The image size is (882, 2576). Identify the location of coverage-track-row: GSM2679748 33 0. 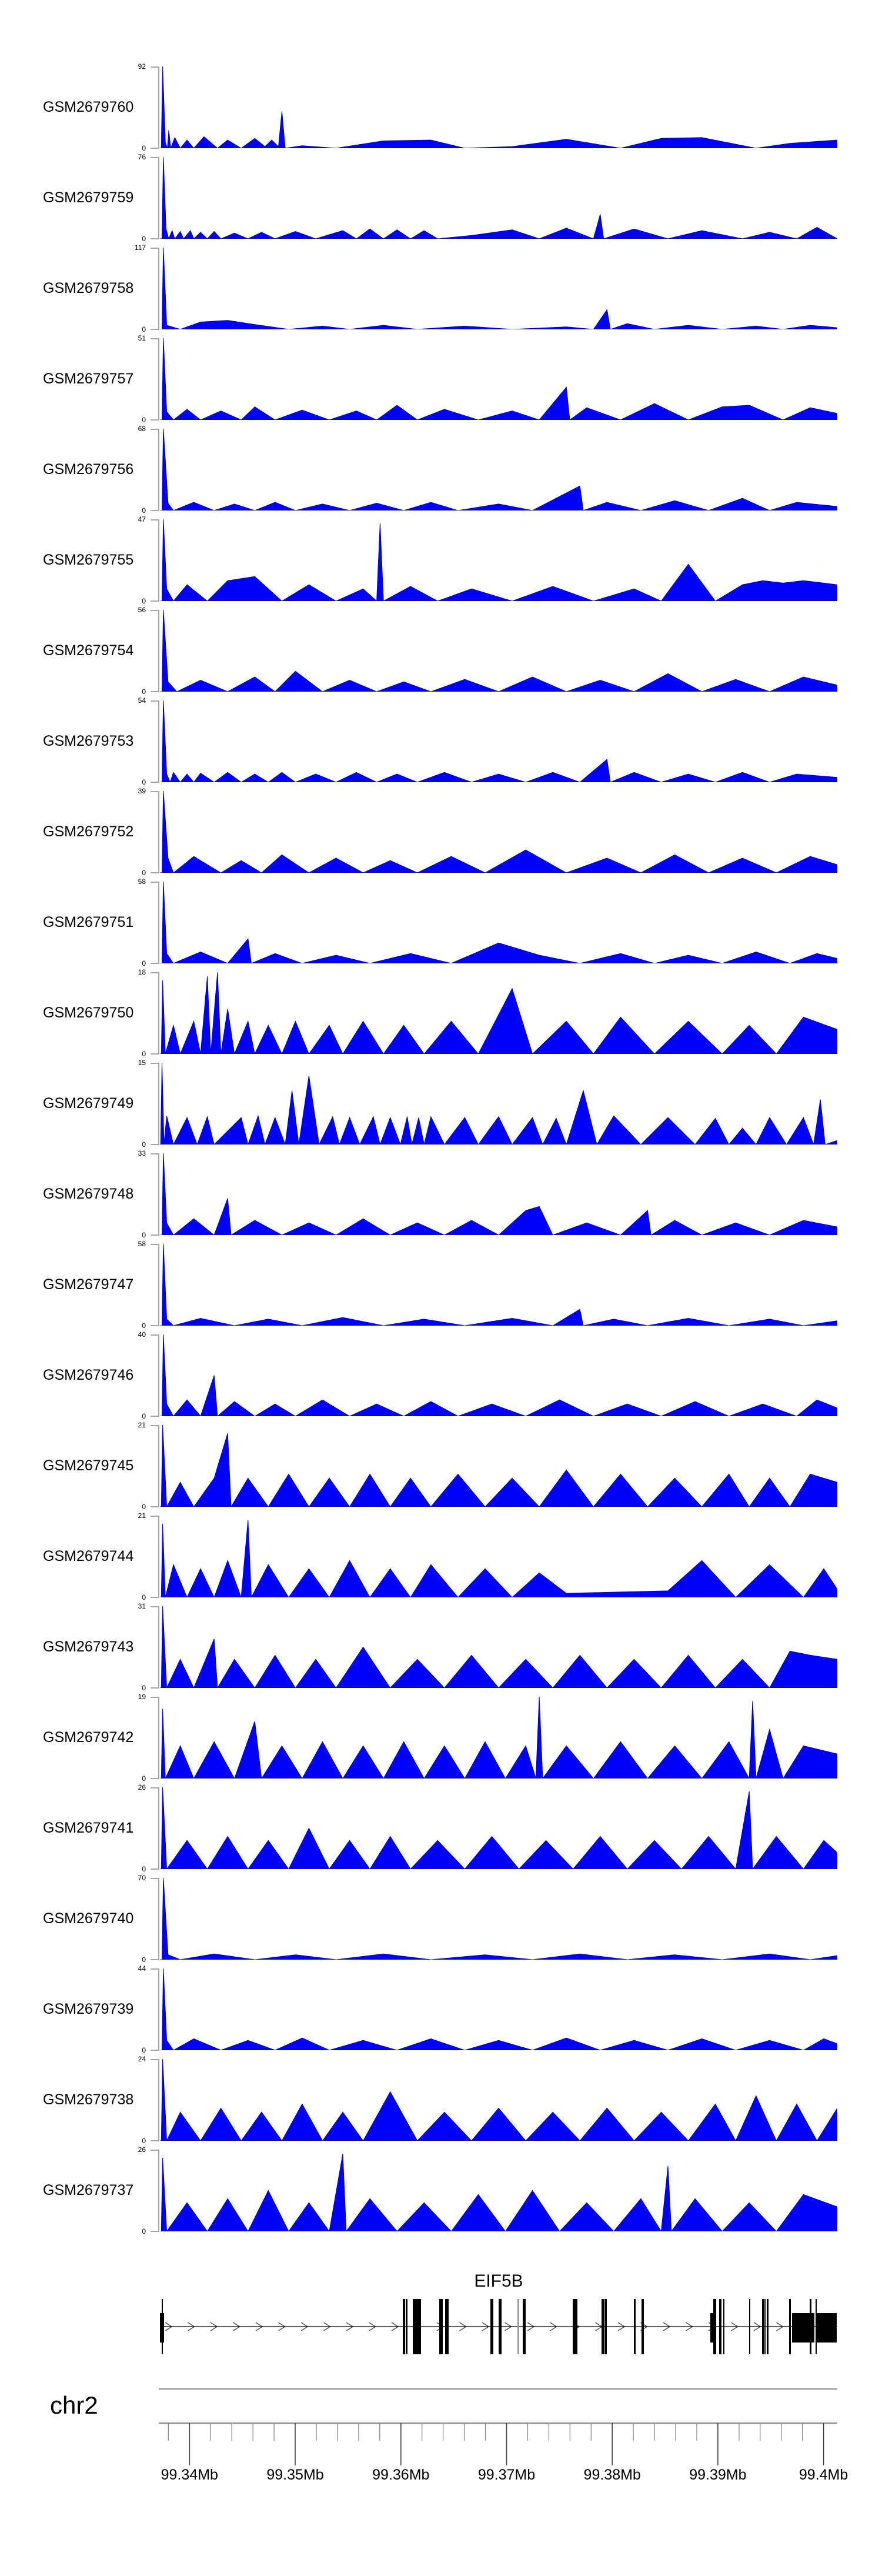
(441, 1194).